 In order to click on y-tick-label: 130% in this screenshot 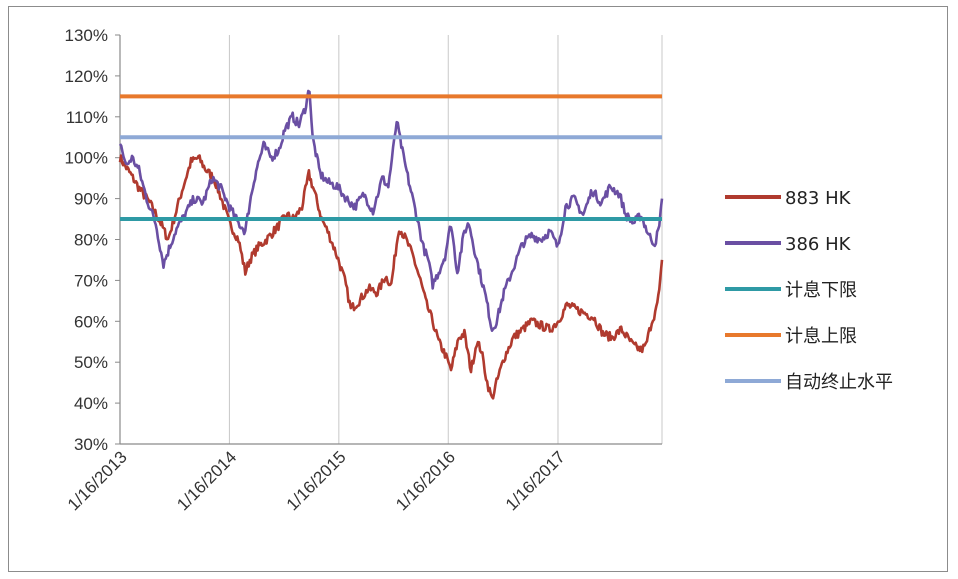, I will do `click(86, 35)`.